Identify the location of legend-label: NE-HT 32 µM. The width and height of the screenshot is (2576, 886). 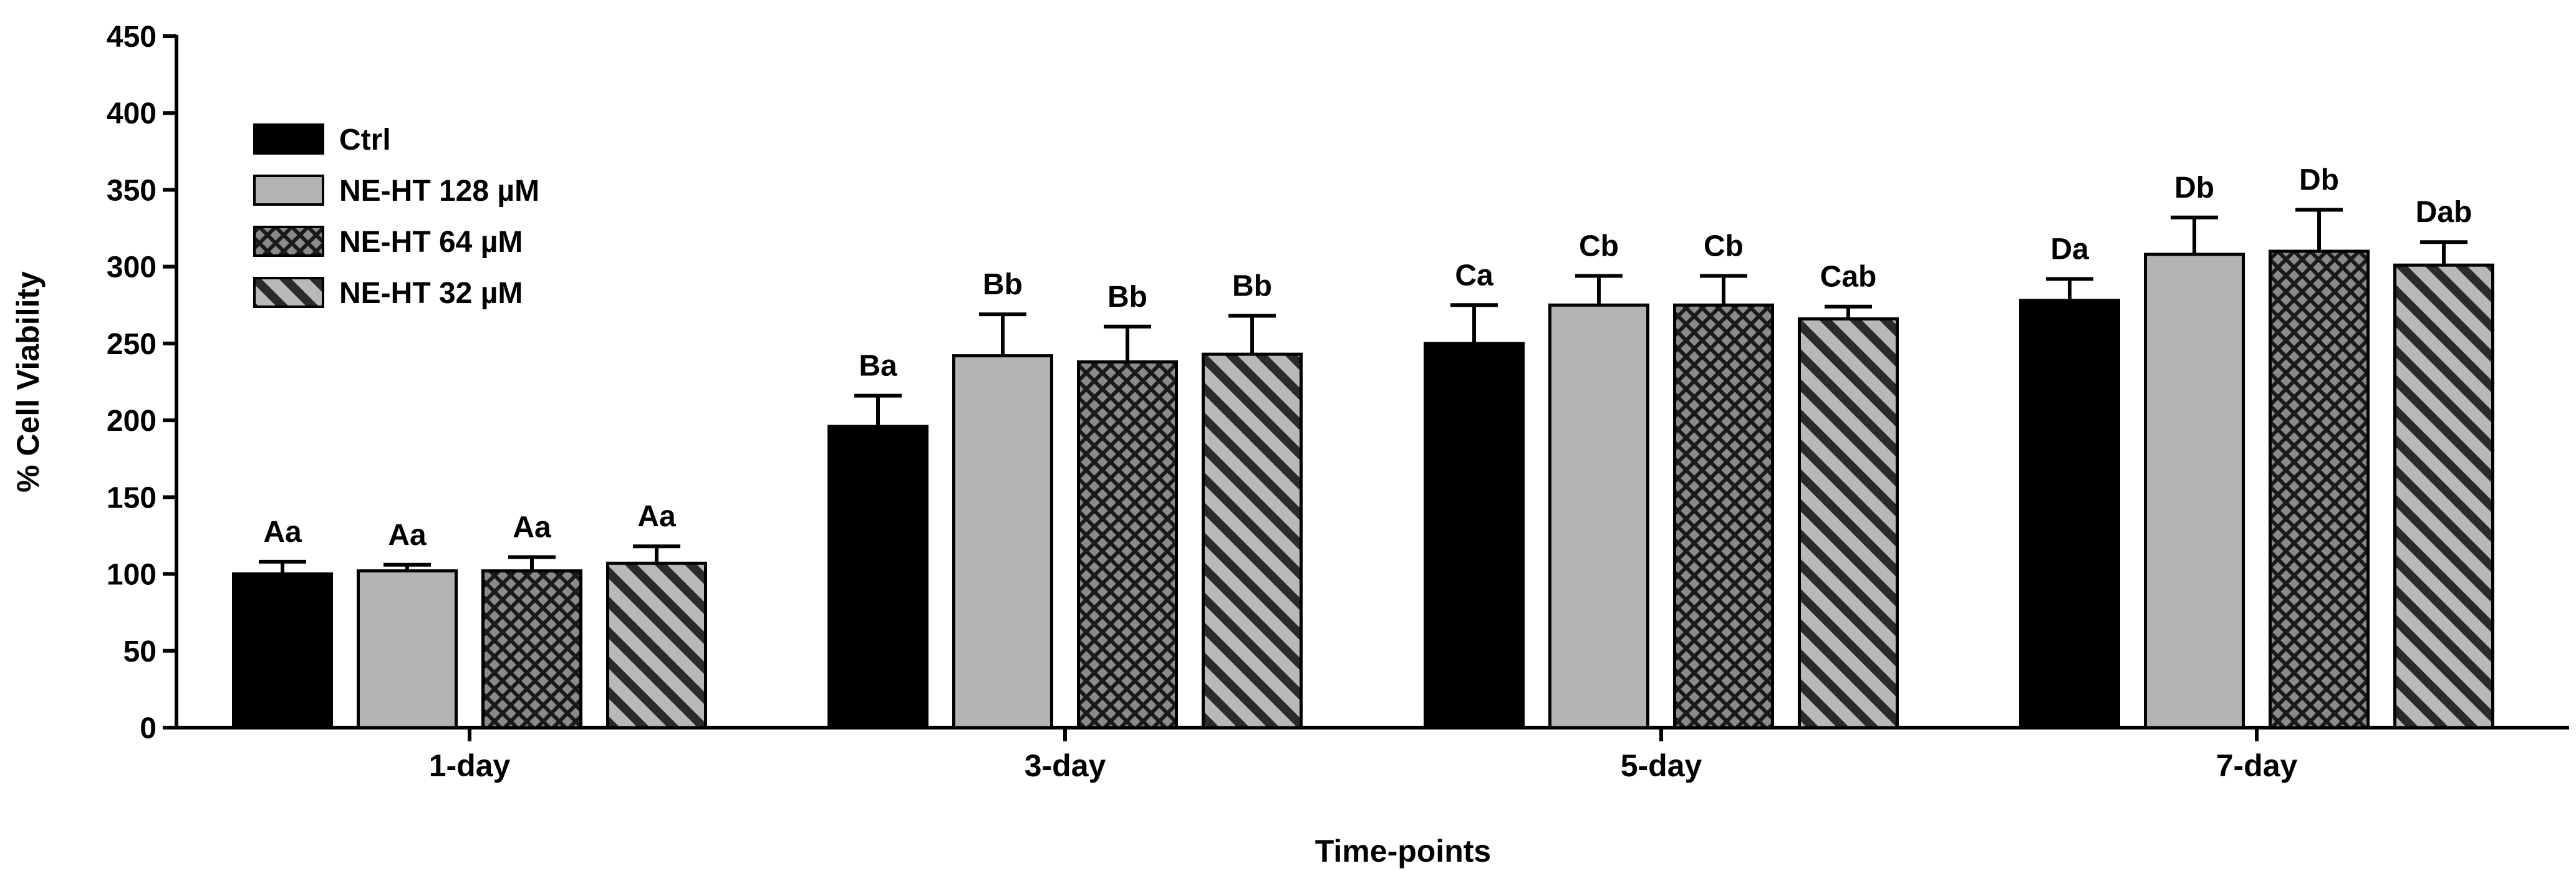
(431, 293).